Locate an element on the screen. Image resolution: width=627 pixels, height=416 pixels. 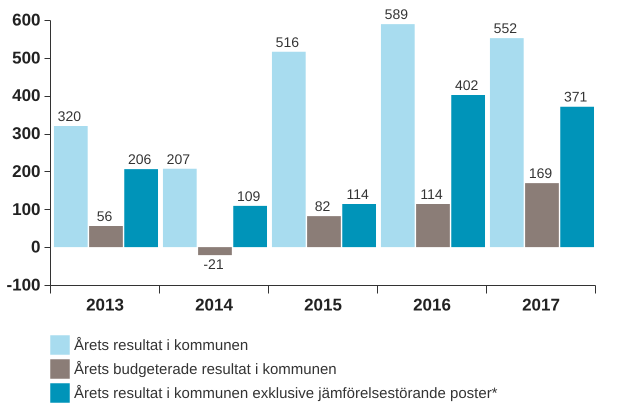
y-tick-label: 0 is located at coordinates (35, 247).